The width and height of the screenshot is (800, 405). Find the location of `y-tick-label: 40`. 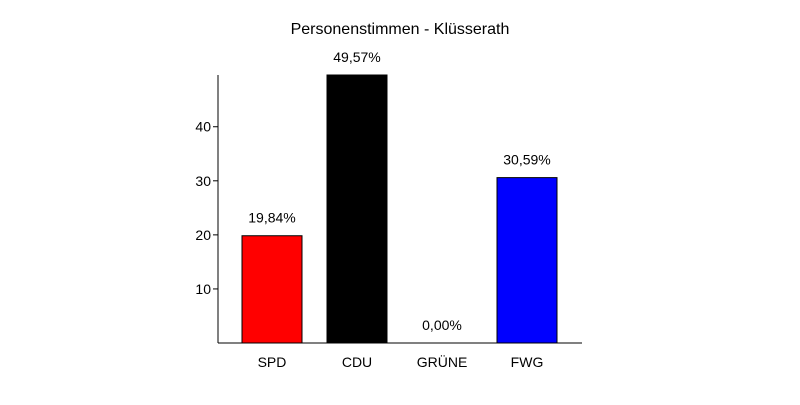

y-tick-label: 40 is located at coordinates (203, 127).